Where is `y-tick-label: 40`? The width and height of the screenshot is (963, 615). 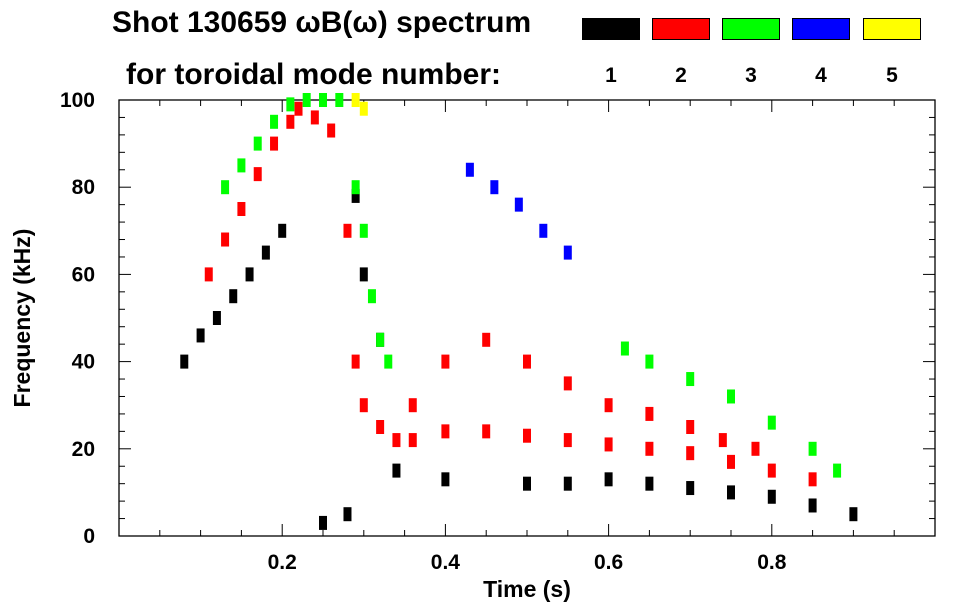 y-tick-label: 40 is located at coordinates (83, 362).